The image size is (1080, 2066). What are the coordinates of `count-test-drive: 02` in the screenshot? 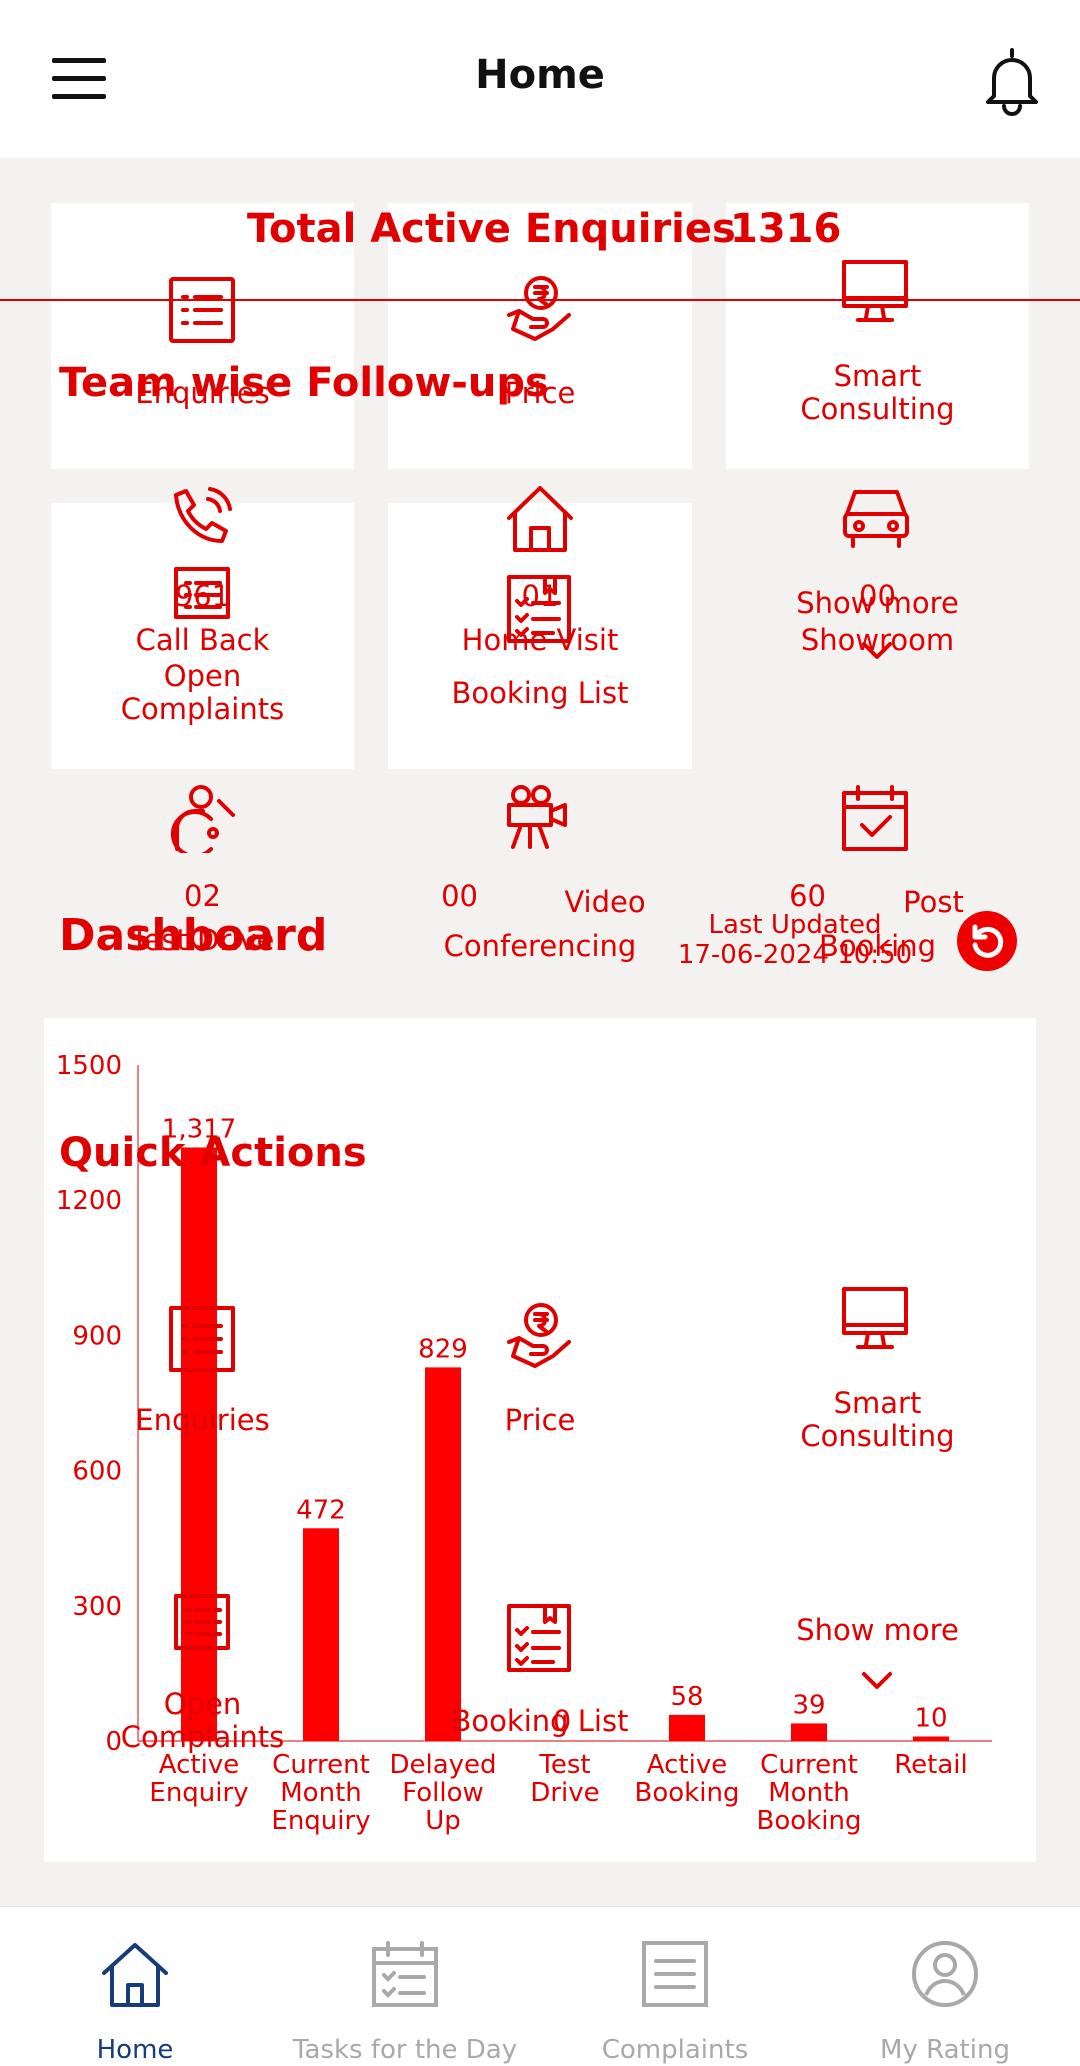 It's located at (202, 896).